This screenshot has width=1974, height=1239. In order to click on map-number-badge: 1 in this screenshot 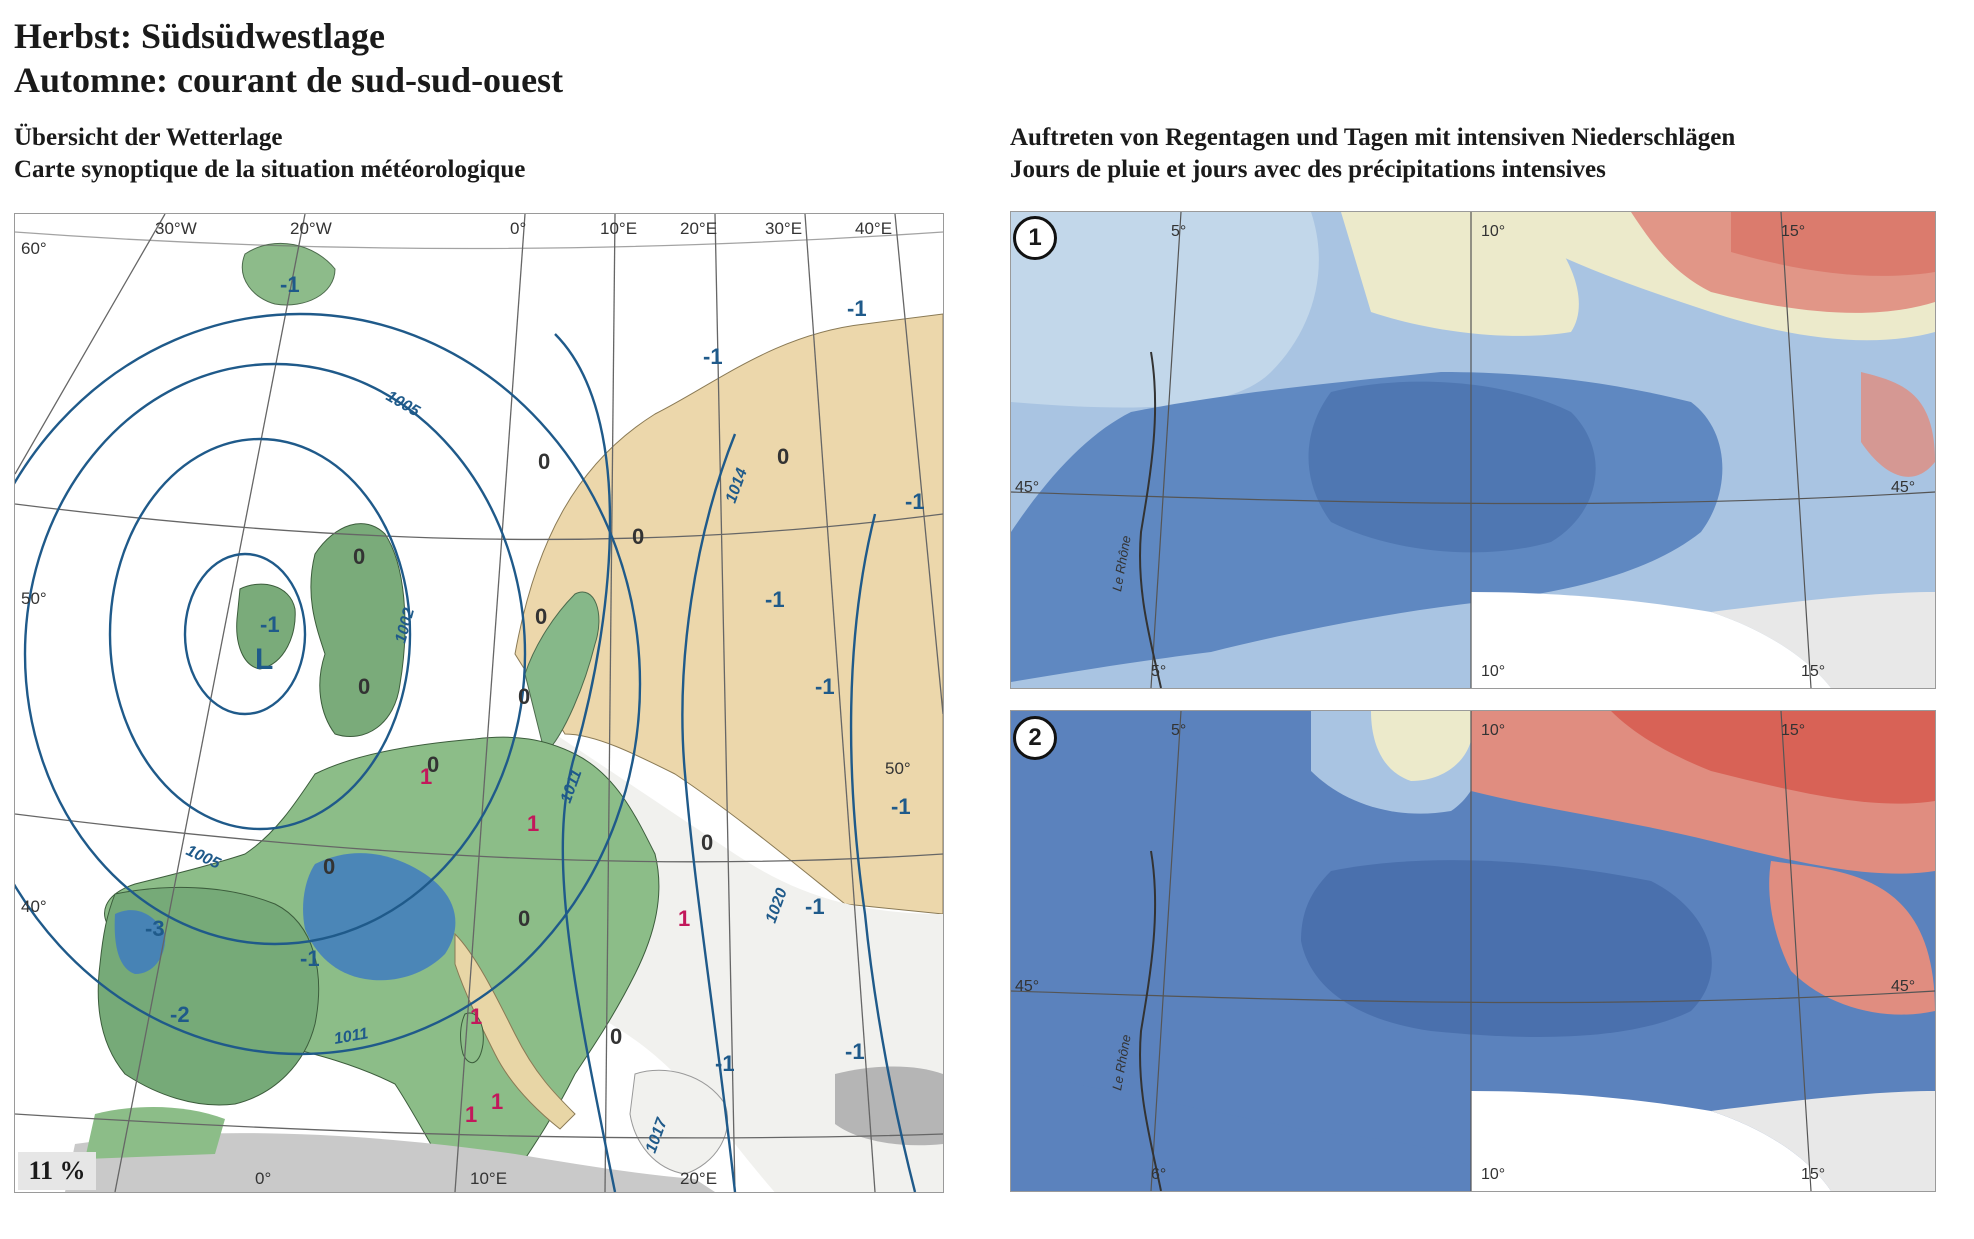, I will do `click(1035, 238)`.